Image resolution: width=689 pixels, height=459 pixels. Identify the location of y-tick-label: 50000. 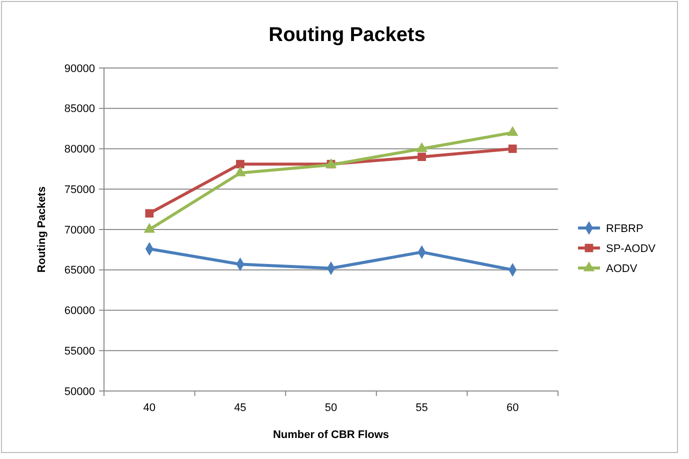
(79, 392).